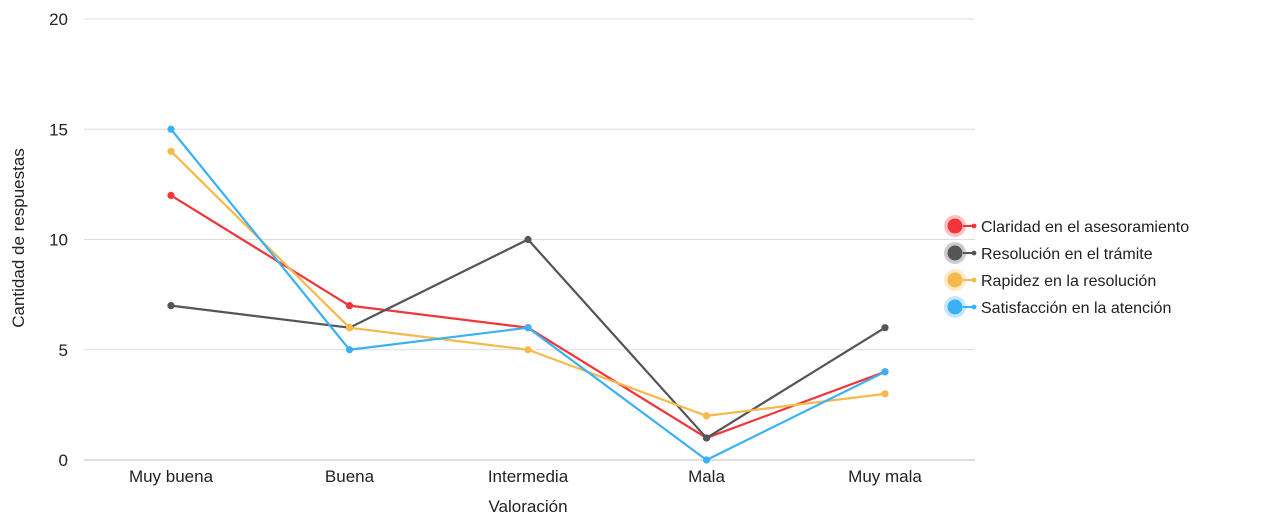  I want to click on x-tick-label: Buena, so click(350, 476).